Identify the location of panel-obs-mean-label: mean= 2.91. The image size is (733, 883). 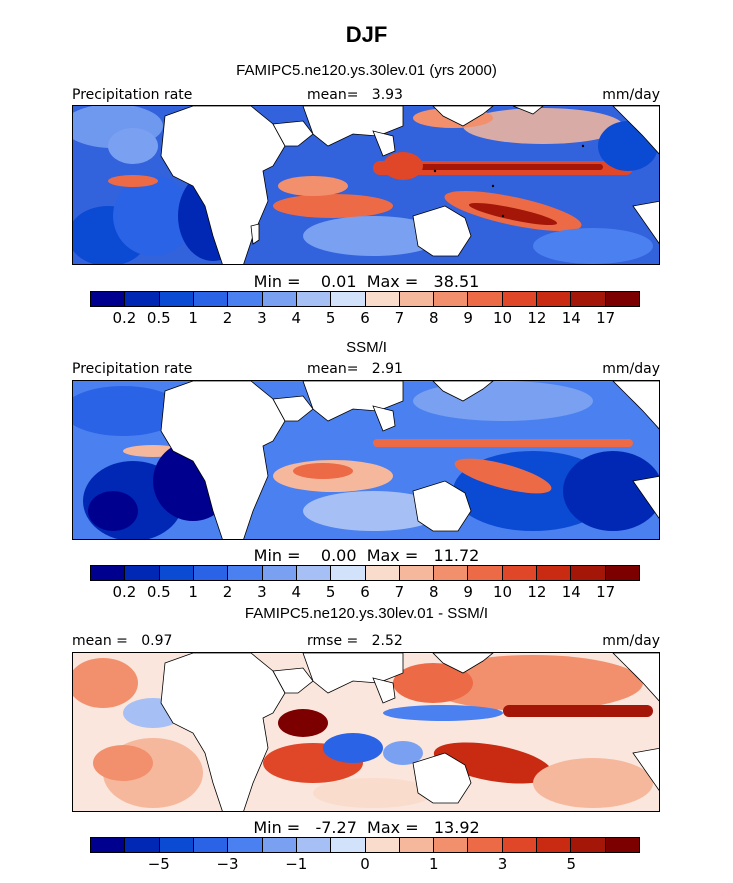
(355, 369).